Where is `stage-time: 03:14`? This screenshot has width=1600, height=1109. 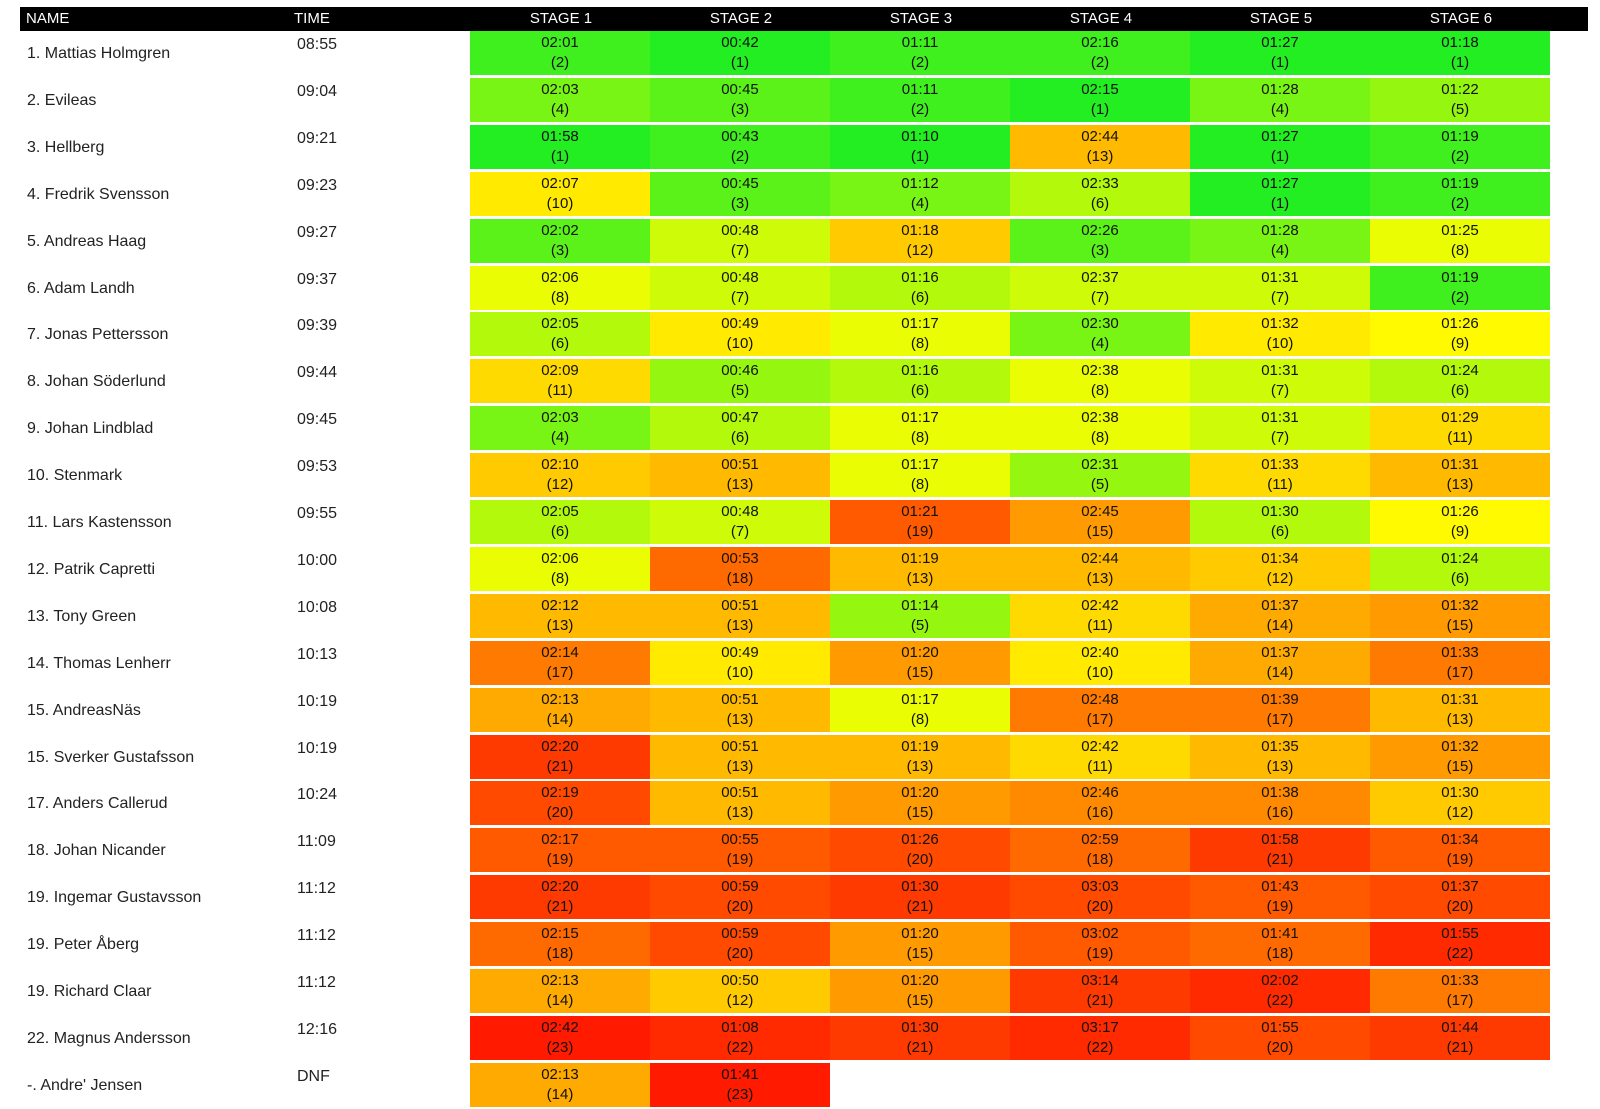
stage-time: 03:14 is located at coordinates (1100, 980).